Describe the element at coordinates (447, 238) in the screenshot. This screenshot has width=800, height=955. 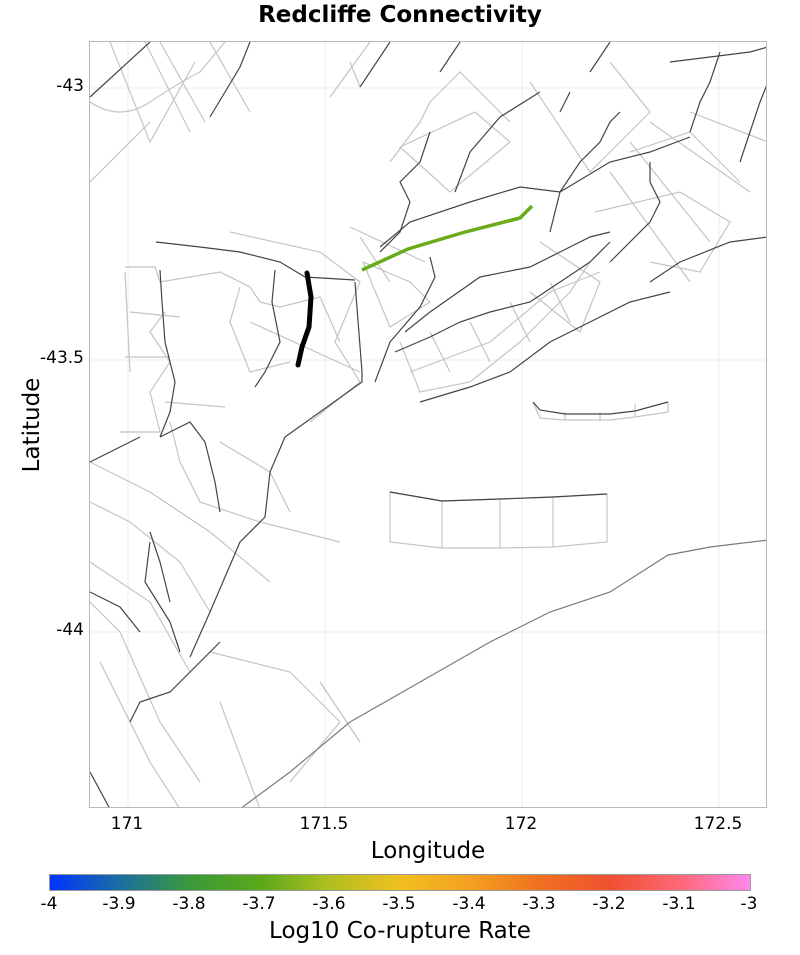
I see `connected-fault-section` at that location.